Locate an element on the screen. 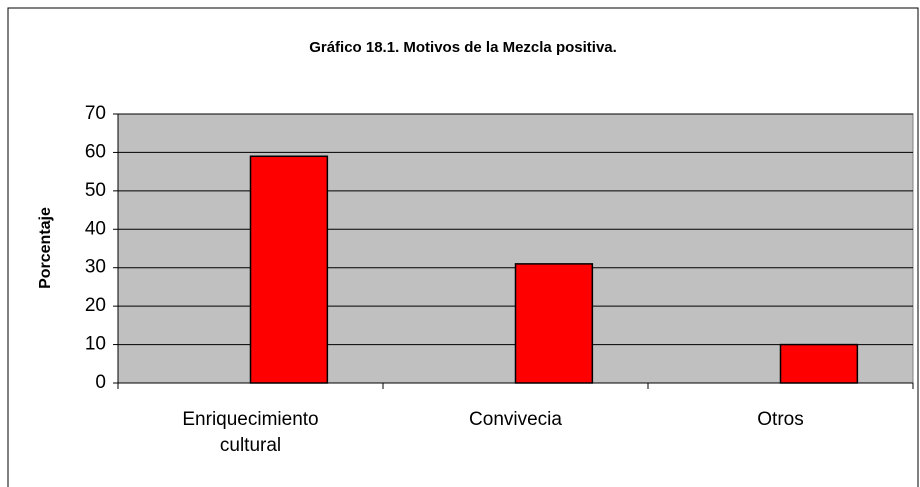  y-tick-label: 60 is located at coordinates (95, 151).